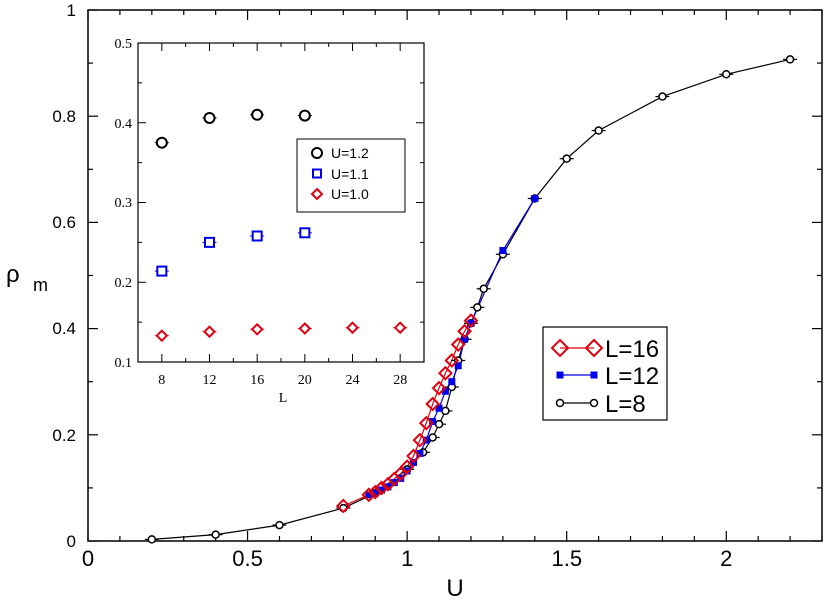  I want to click on inset-legend-label-u12: U=1.2, so click(350, 153).